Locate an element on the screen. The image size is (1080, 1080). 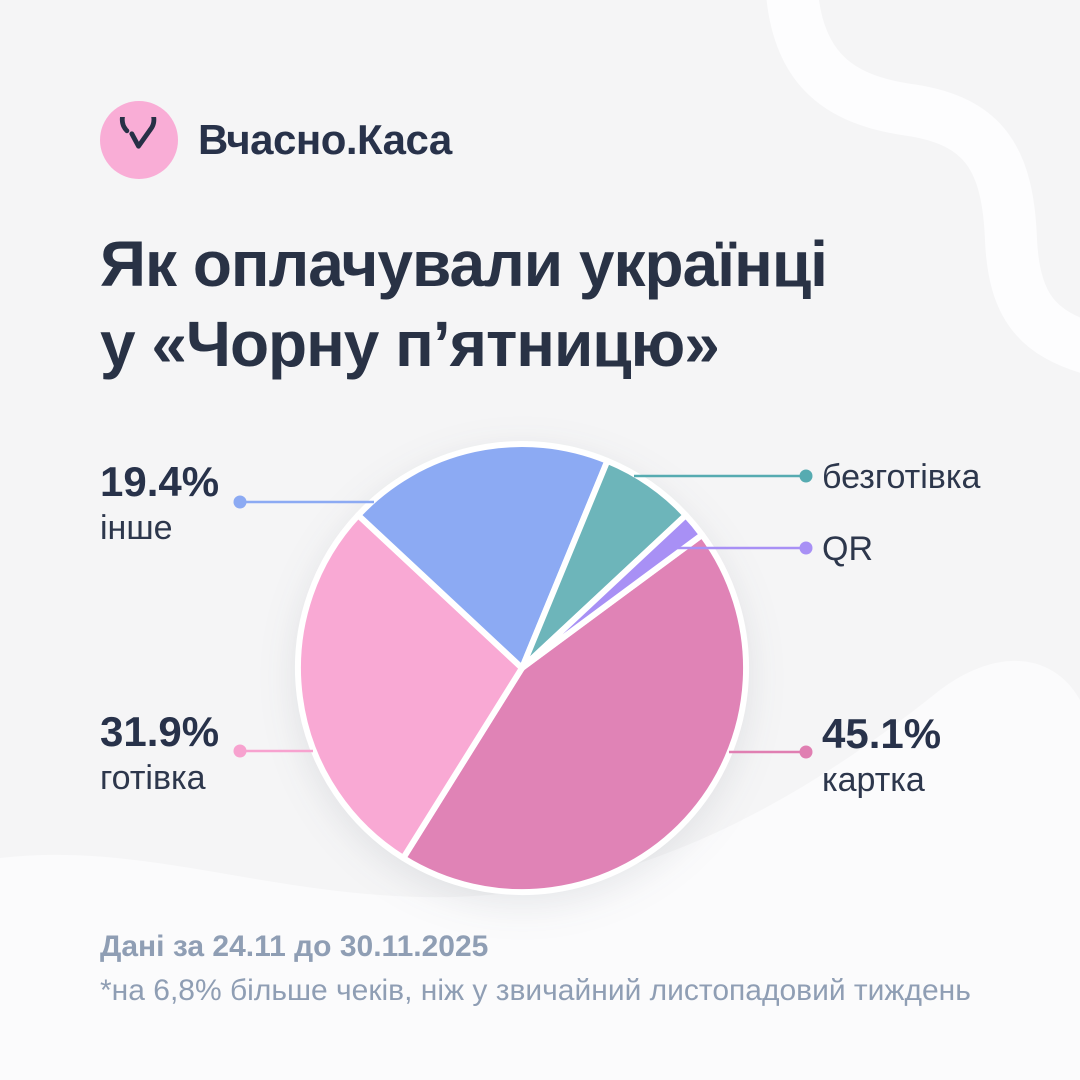
percent-value: 19.4% is located at coordinates (160, 481).